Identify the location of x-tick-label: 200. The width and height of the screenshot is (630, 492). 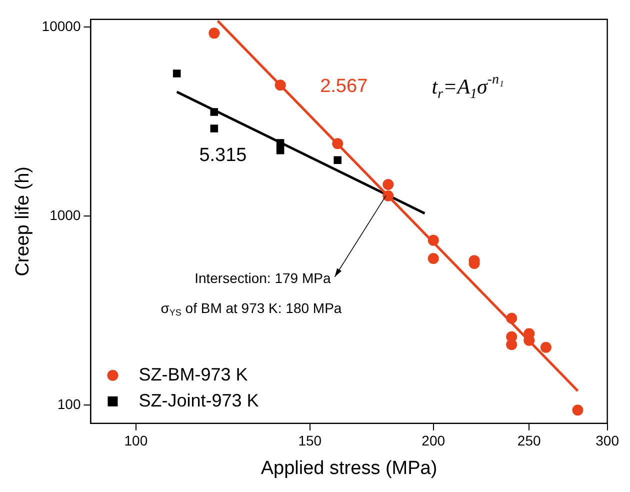
(434, 440).